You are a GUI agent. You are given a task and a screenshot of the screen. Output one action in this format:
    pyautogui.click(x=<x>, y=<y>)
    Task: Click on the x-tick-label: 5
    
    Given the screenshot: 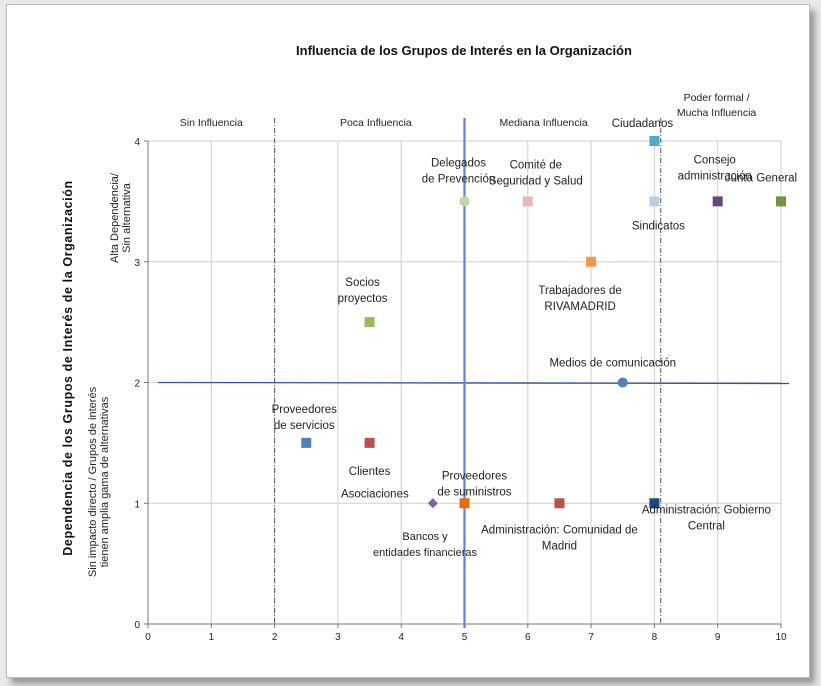 What is the action you would take?
    pyautogui.click(x=465, y=637)
    